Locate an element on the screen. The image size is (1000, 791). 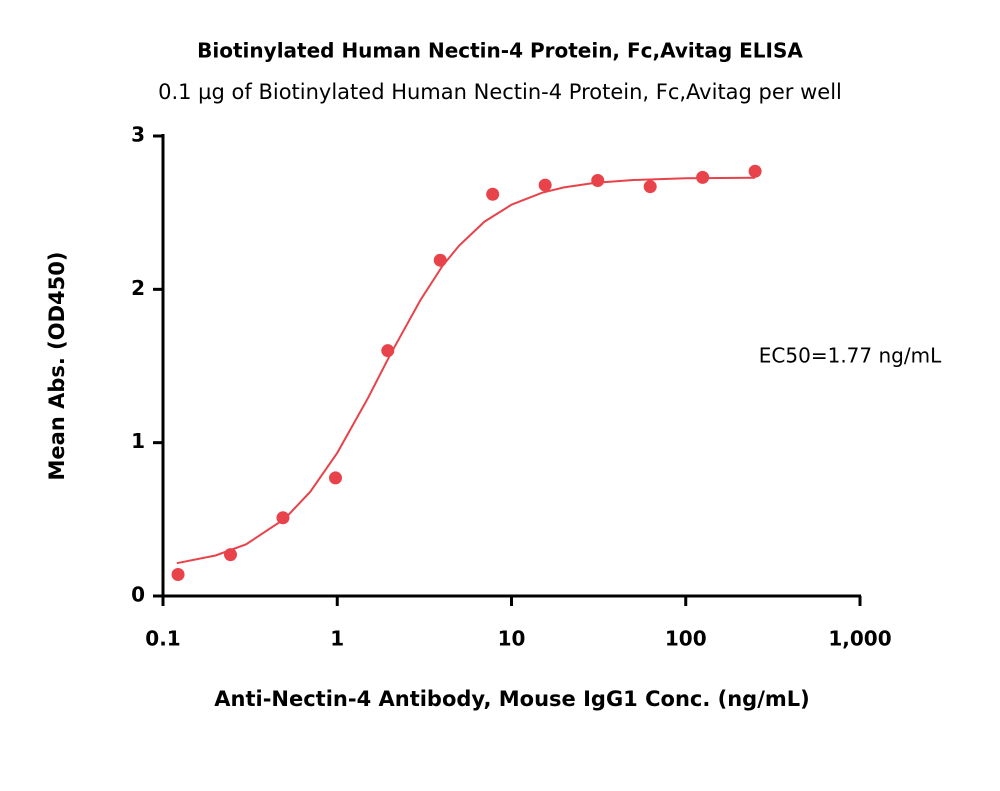
y-tick-label: 2 is located at coordinates (138, 288).